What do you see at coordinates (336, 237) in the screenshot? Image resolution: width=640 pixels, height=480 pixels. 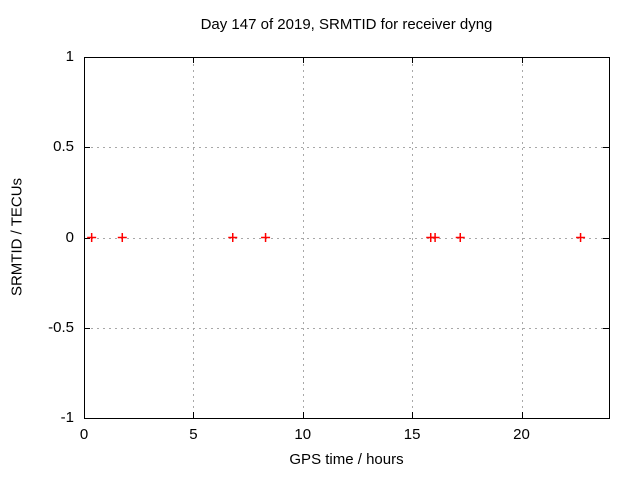 I see `data-markers` at bounding box center [336, 237].